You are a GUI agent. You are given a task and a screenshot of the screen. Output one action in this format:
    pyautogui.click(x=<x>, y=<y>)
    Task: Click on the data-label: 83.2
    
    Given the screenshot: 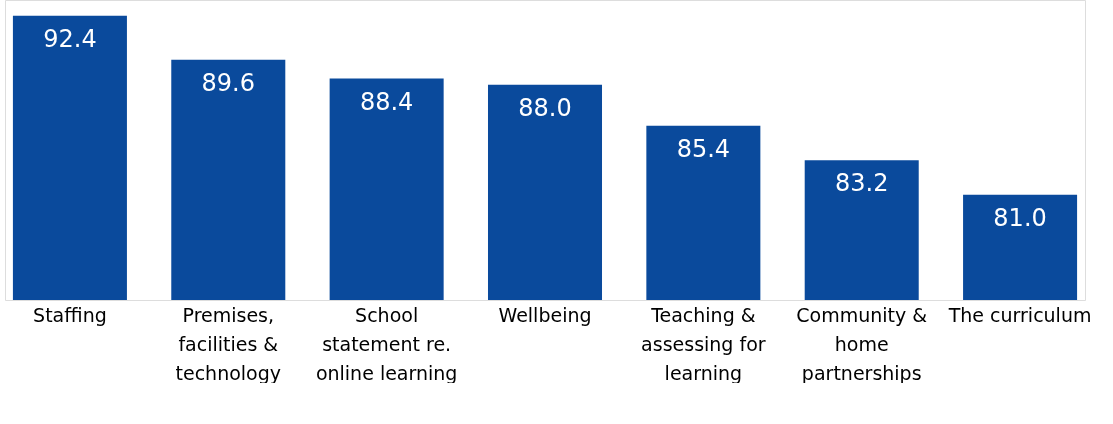 What is the action you would take?
    pyautogui.click(x=862, y=183)
    